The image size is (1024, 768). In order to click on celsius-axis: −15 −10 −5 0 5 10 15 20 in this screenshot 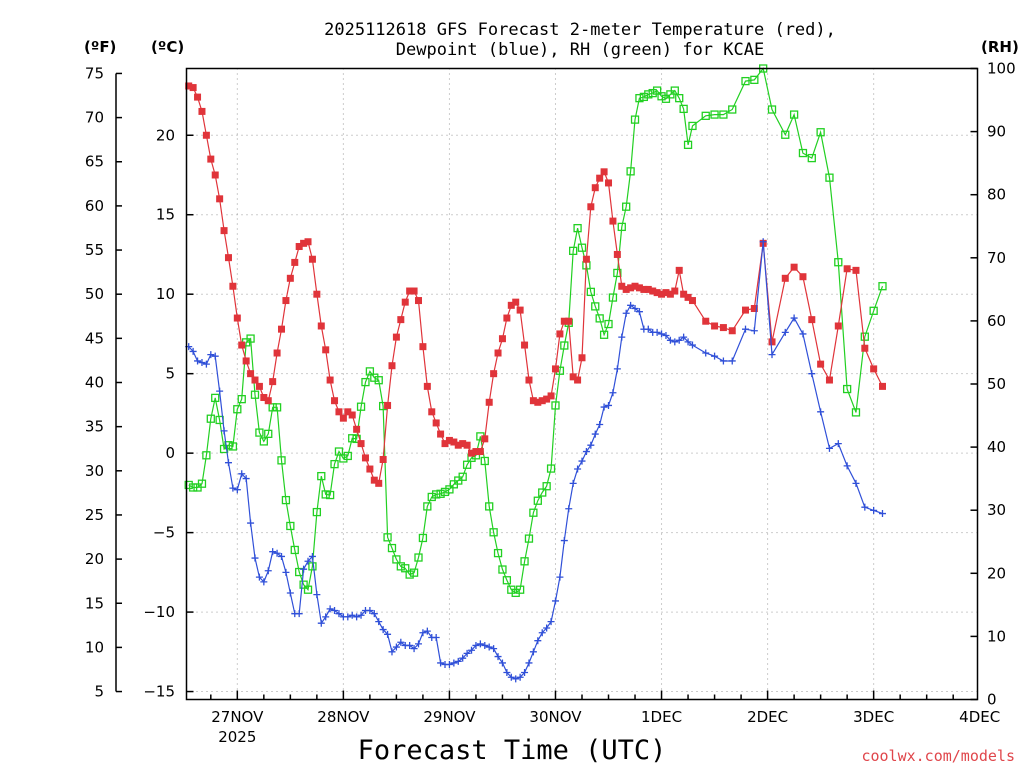, I will do `click(168, 413)`.